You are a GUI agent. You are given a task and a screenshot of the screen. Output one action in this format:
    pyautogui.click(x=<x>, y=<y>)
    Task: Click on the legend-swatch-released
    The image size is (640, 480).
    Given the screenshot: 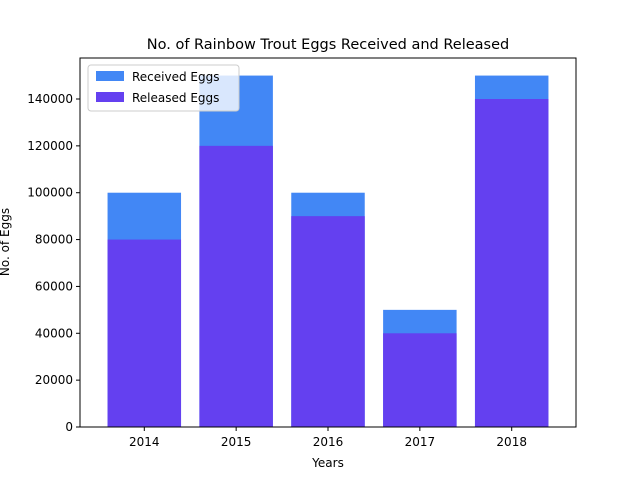 What is the action you would take?
    pyautogui.click(x=110, y=97)
    